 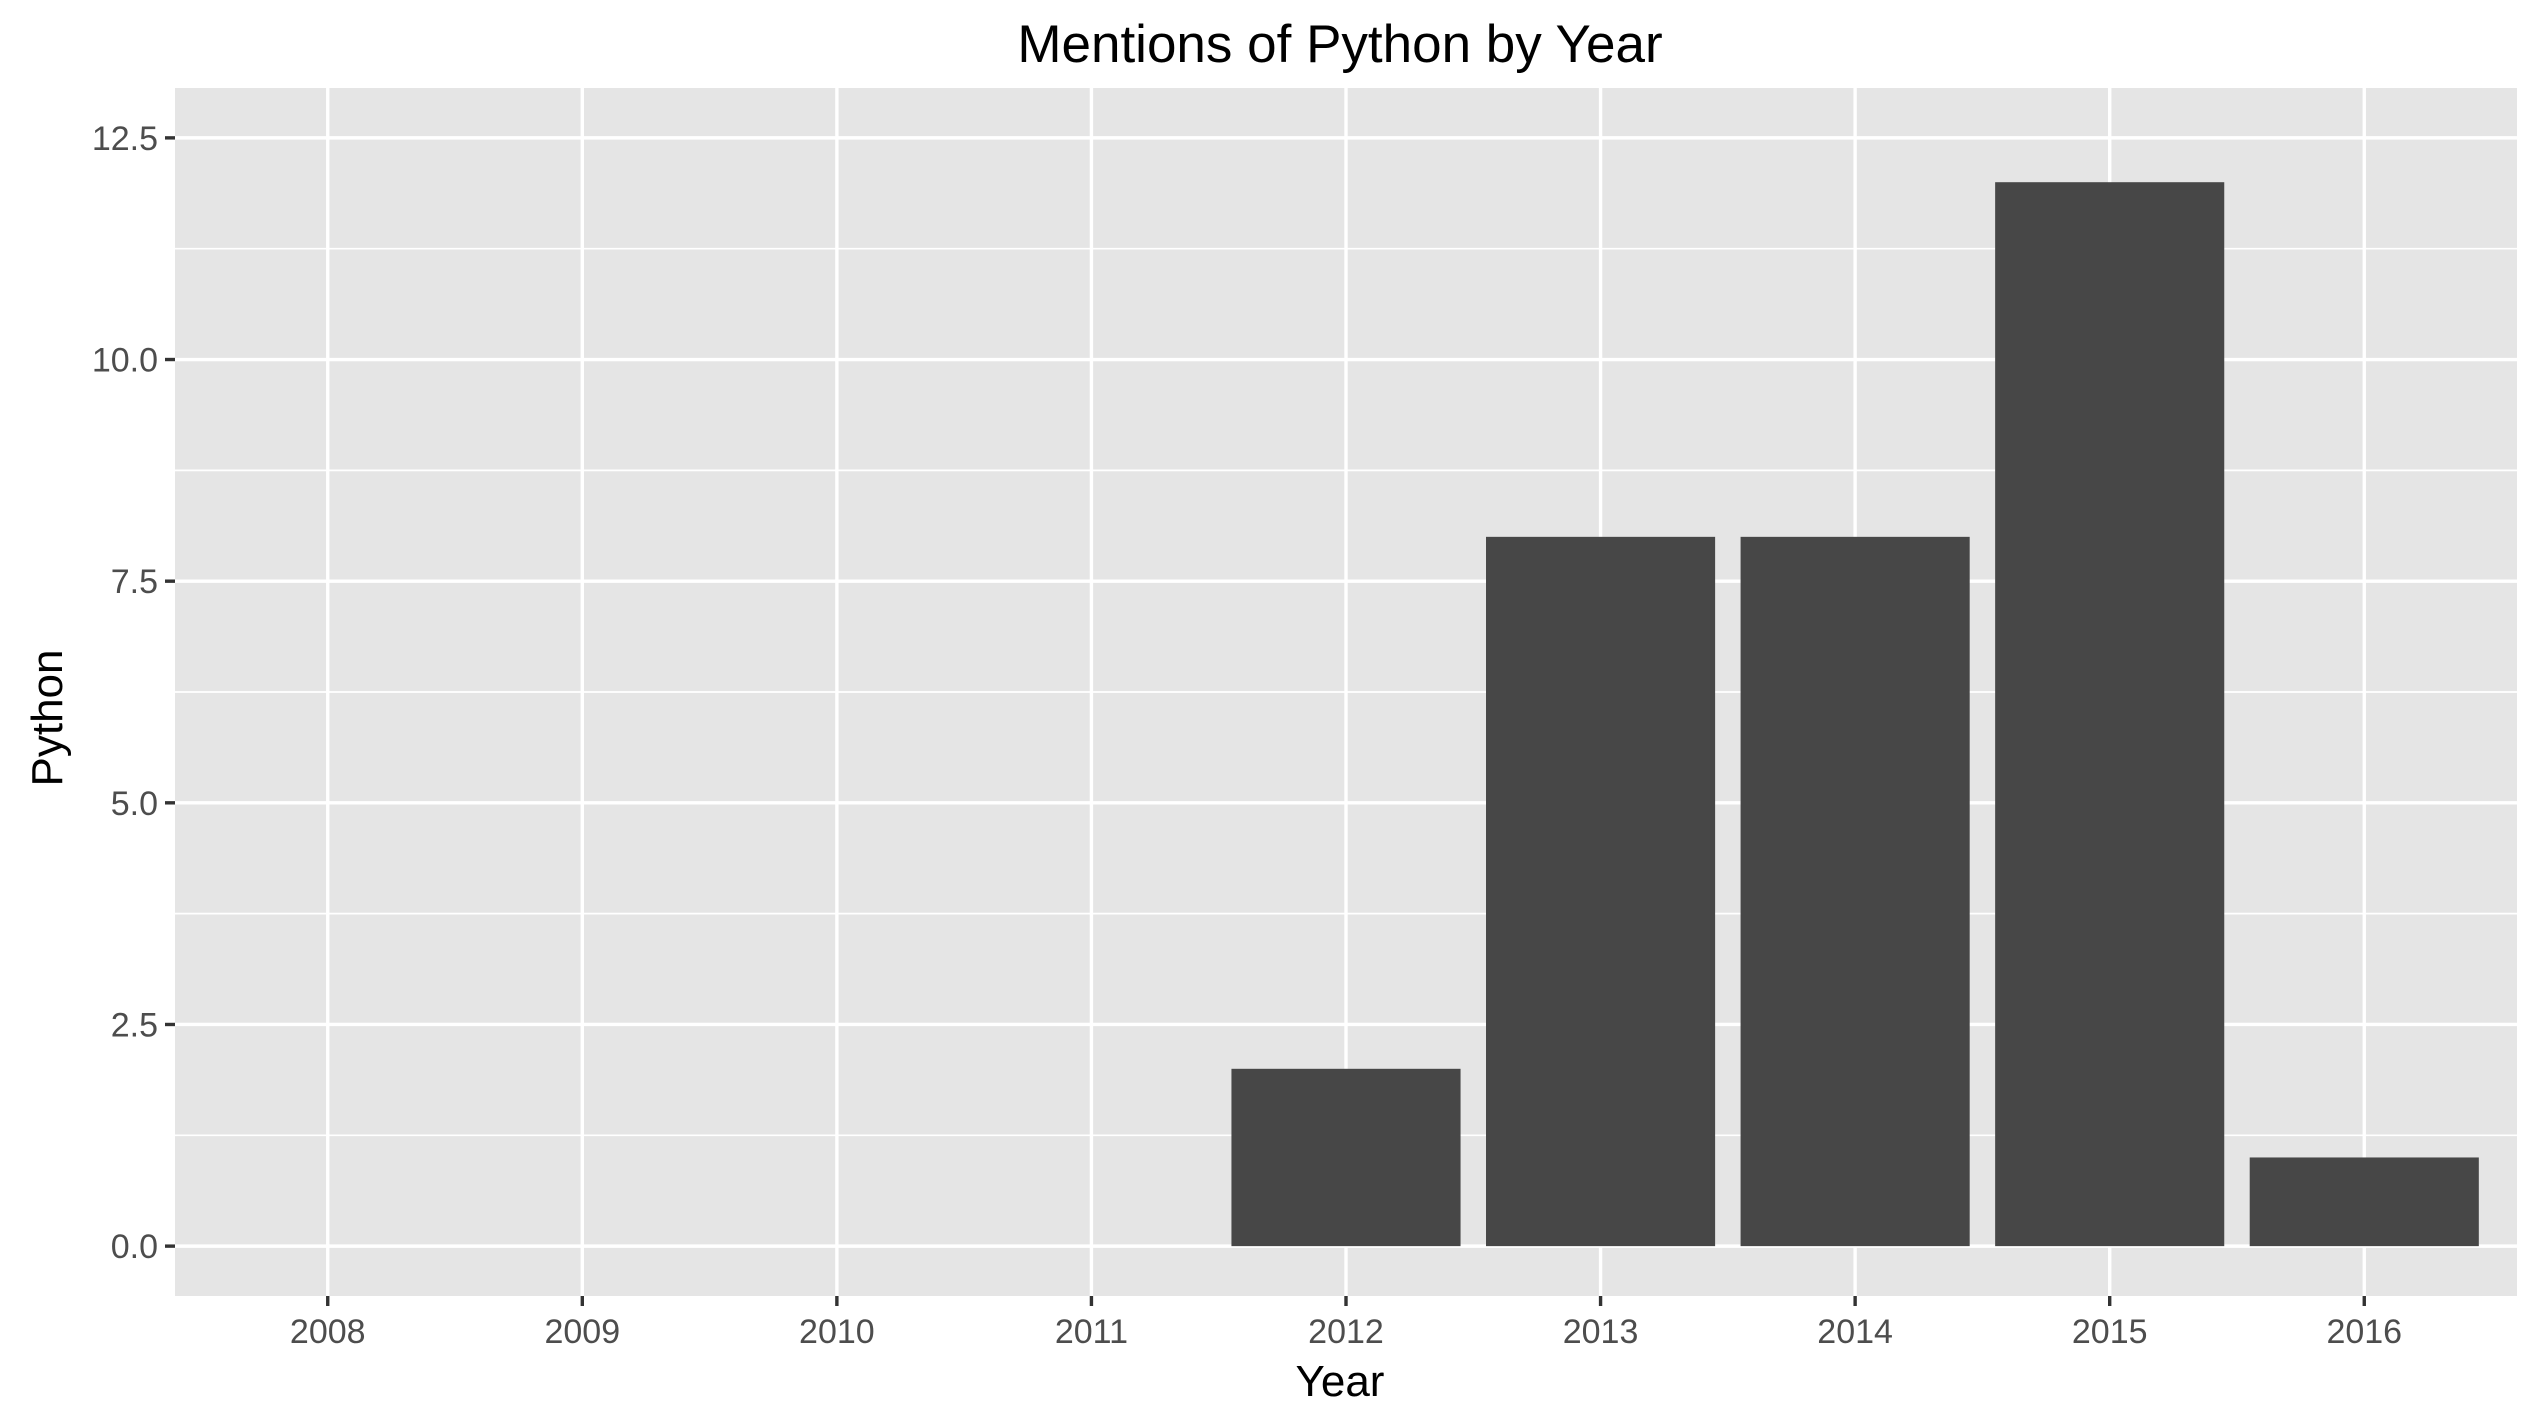 What do you see at coordinates (134, 582) in the screenshot?
I see `y-tick-label: 7.5` at bounding box center [134, 582].